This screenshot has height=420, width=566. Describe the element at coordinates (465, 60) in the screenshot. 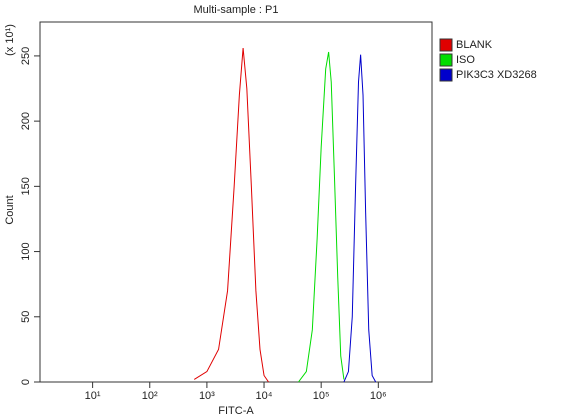

I see `legend-label: ISO` at that location.